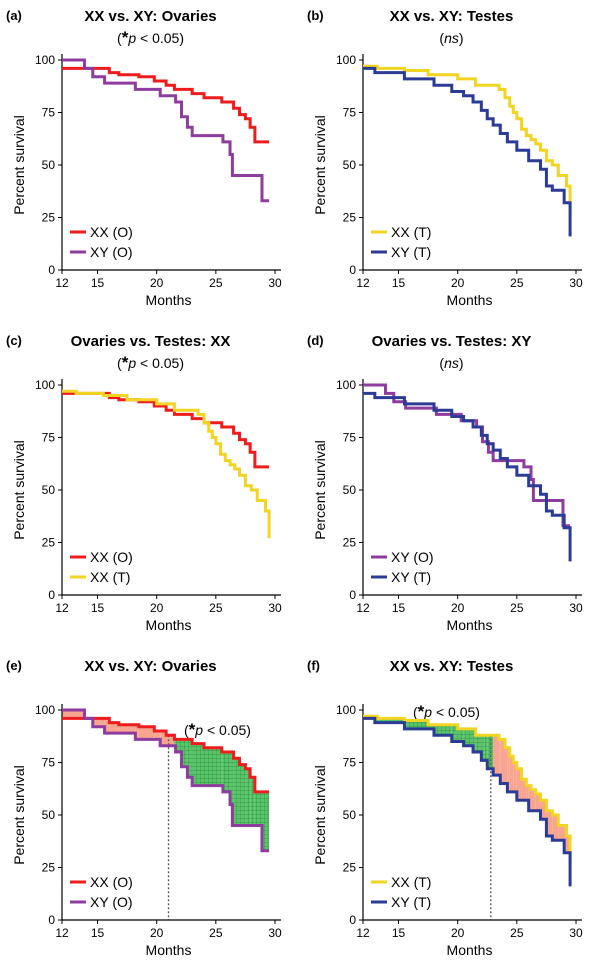 The image size is (602, 976). I want to click on significance-p-symbol: ns, so click(451, 38).